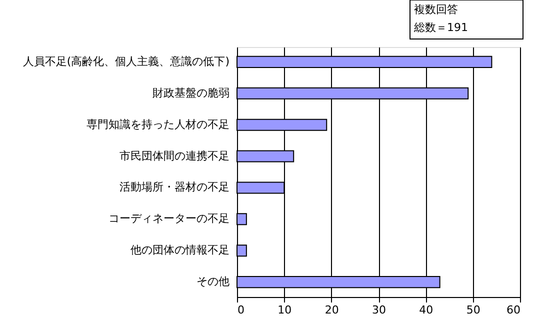 The width and height of the screenshot is (533, 321). What do you see at coordinates (440, 27) in the screenshot?
I see `text: 総数＝191` at bounding box center [440, 27].